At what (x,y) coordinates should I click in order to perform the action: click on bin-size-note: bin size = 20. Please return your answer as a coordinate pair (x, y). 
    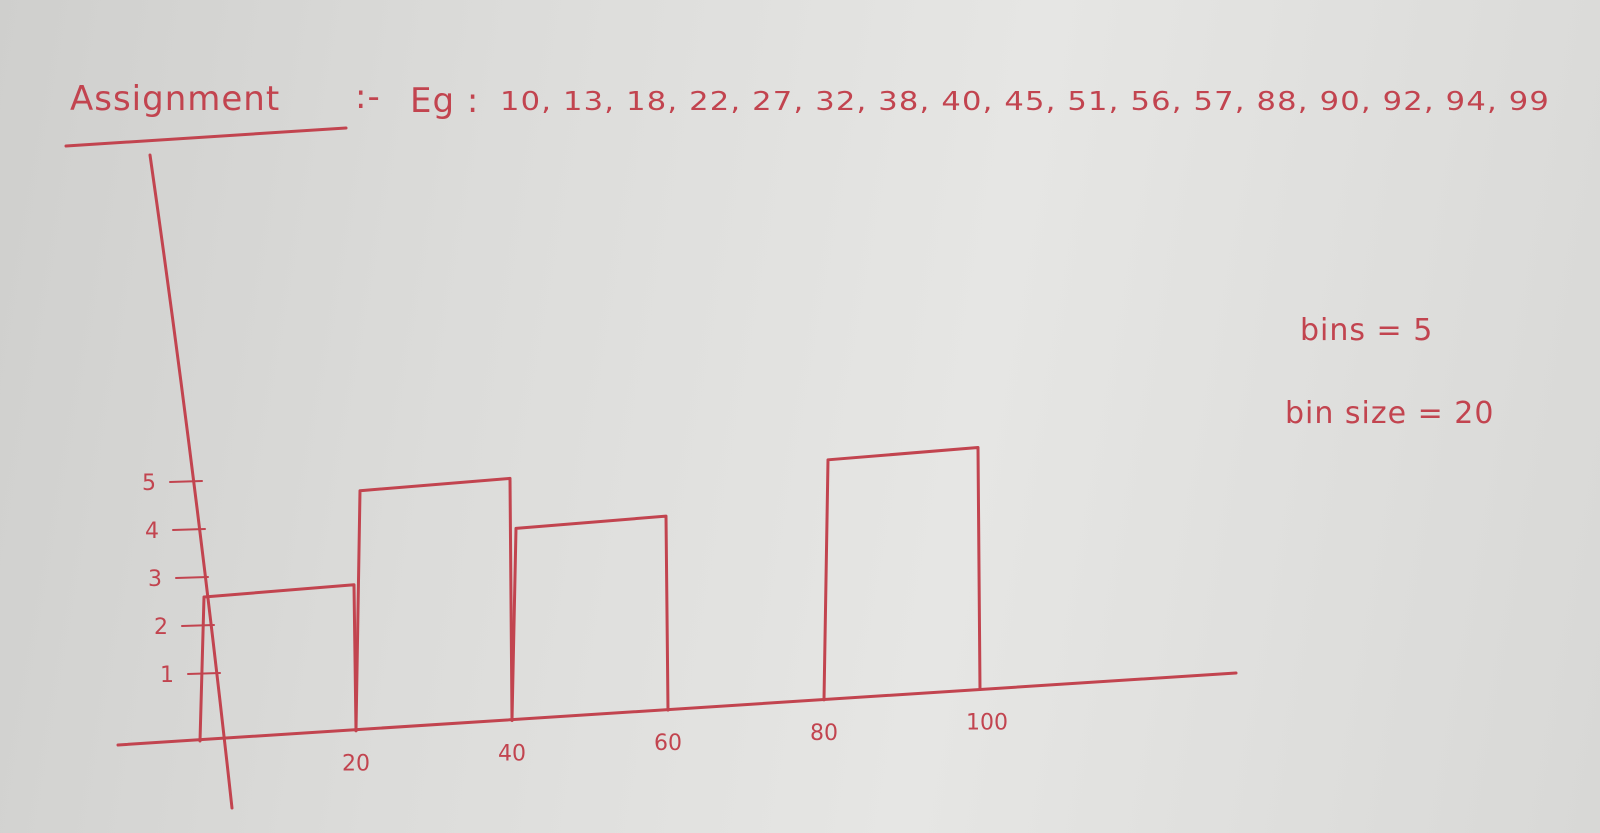
    Looking at the image, I should click on (1389, 413).